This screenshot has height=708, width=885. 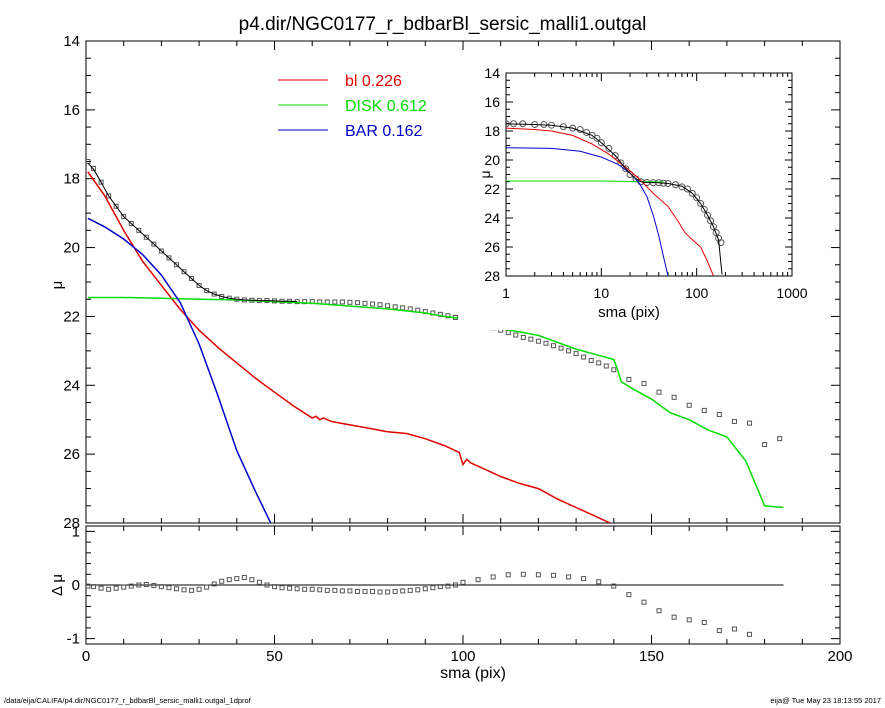 I want to click on main-y-tick-label: 18, so click(x=71, y=179).